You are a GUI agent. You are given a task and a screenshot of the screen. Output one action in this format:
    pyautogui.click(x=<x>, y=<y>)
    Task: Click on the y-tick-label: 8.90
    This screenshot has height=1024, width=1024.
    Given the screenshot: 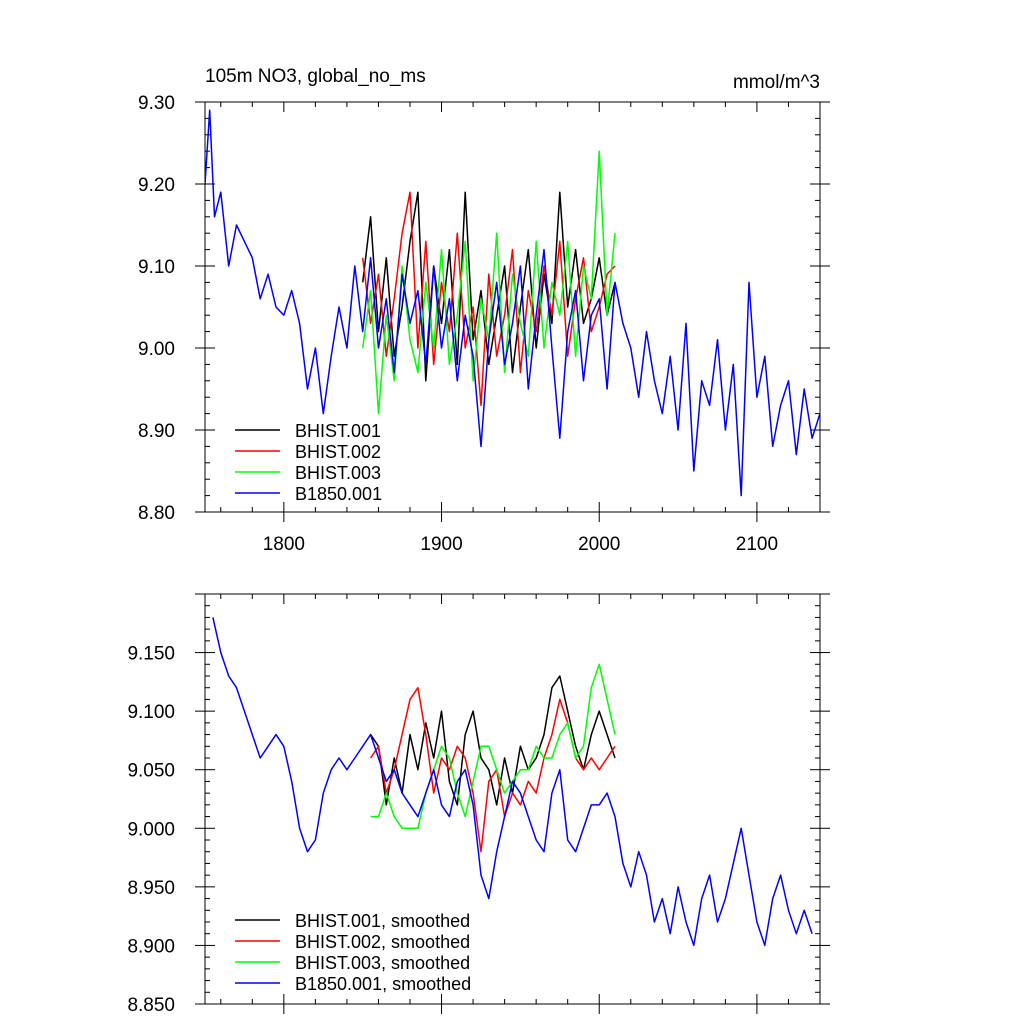 What is the action you would take?
    pyautogui.click(x=156, y=431)
    